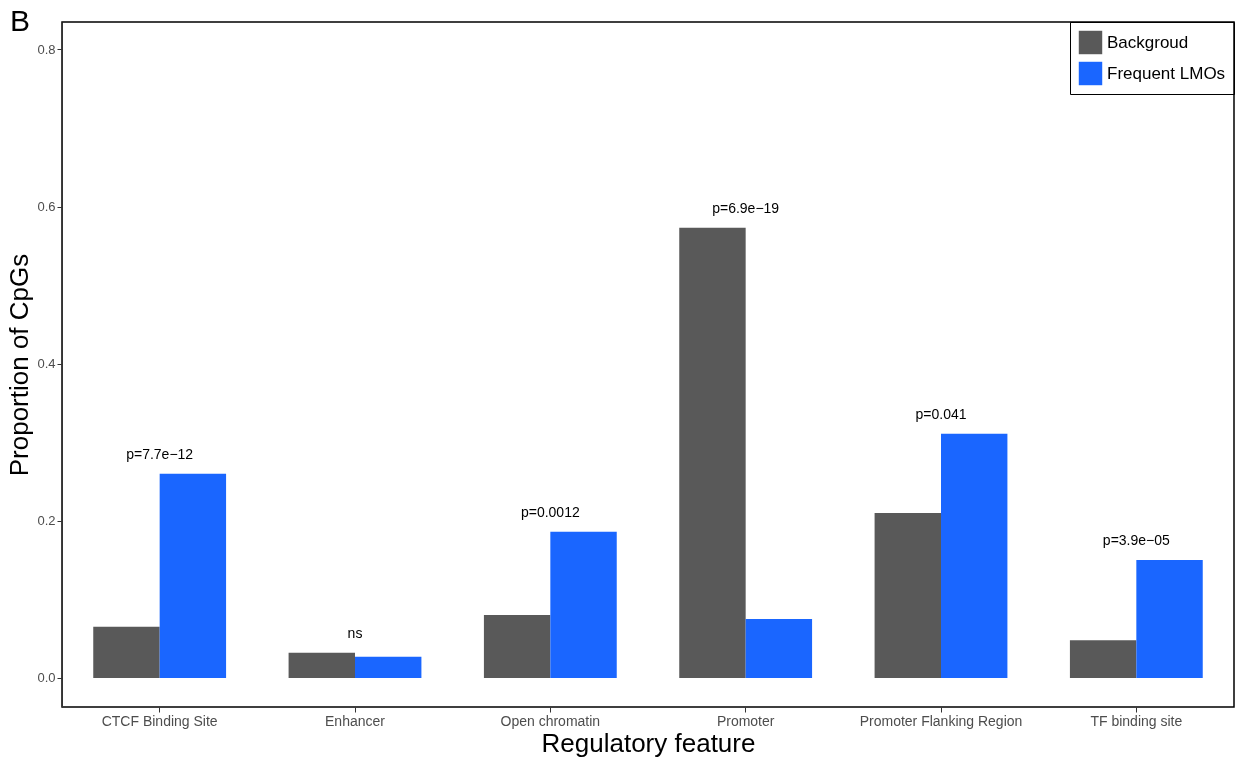 The width and height of the screenshot is (1246, 769). What do you see at coordinates (19, 365) in the screenshot?
I see `y-axis-title: Proportion of CpGs` at bounding box center [19, 365].